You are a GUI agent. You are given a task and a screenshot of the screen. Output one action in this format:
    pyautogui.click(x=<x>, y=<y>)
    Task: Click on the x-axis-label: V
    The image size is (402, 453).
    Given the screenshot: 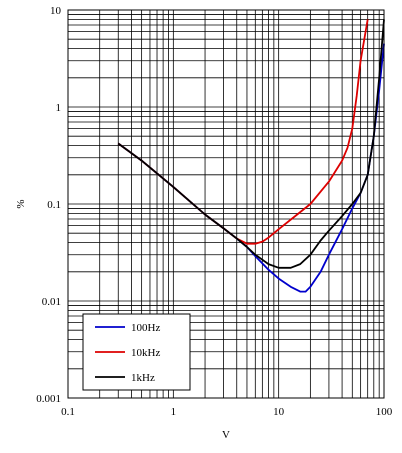 What is the action you would take?
    pyautogui.click(x=226, y=435)
    